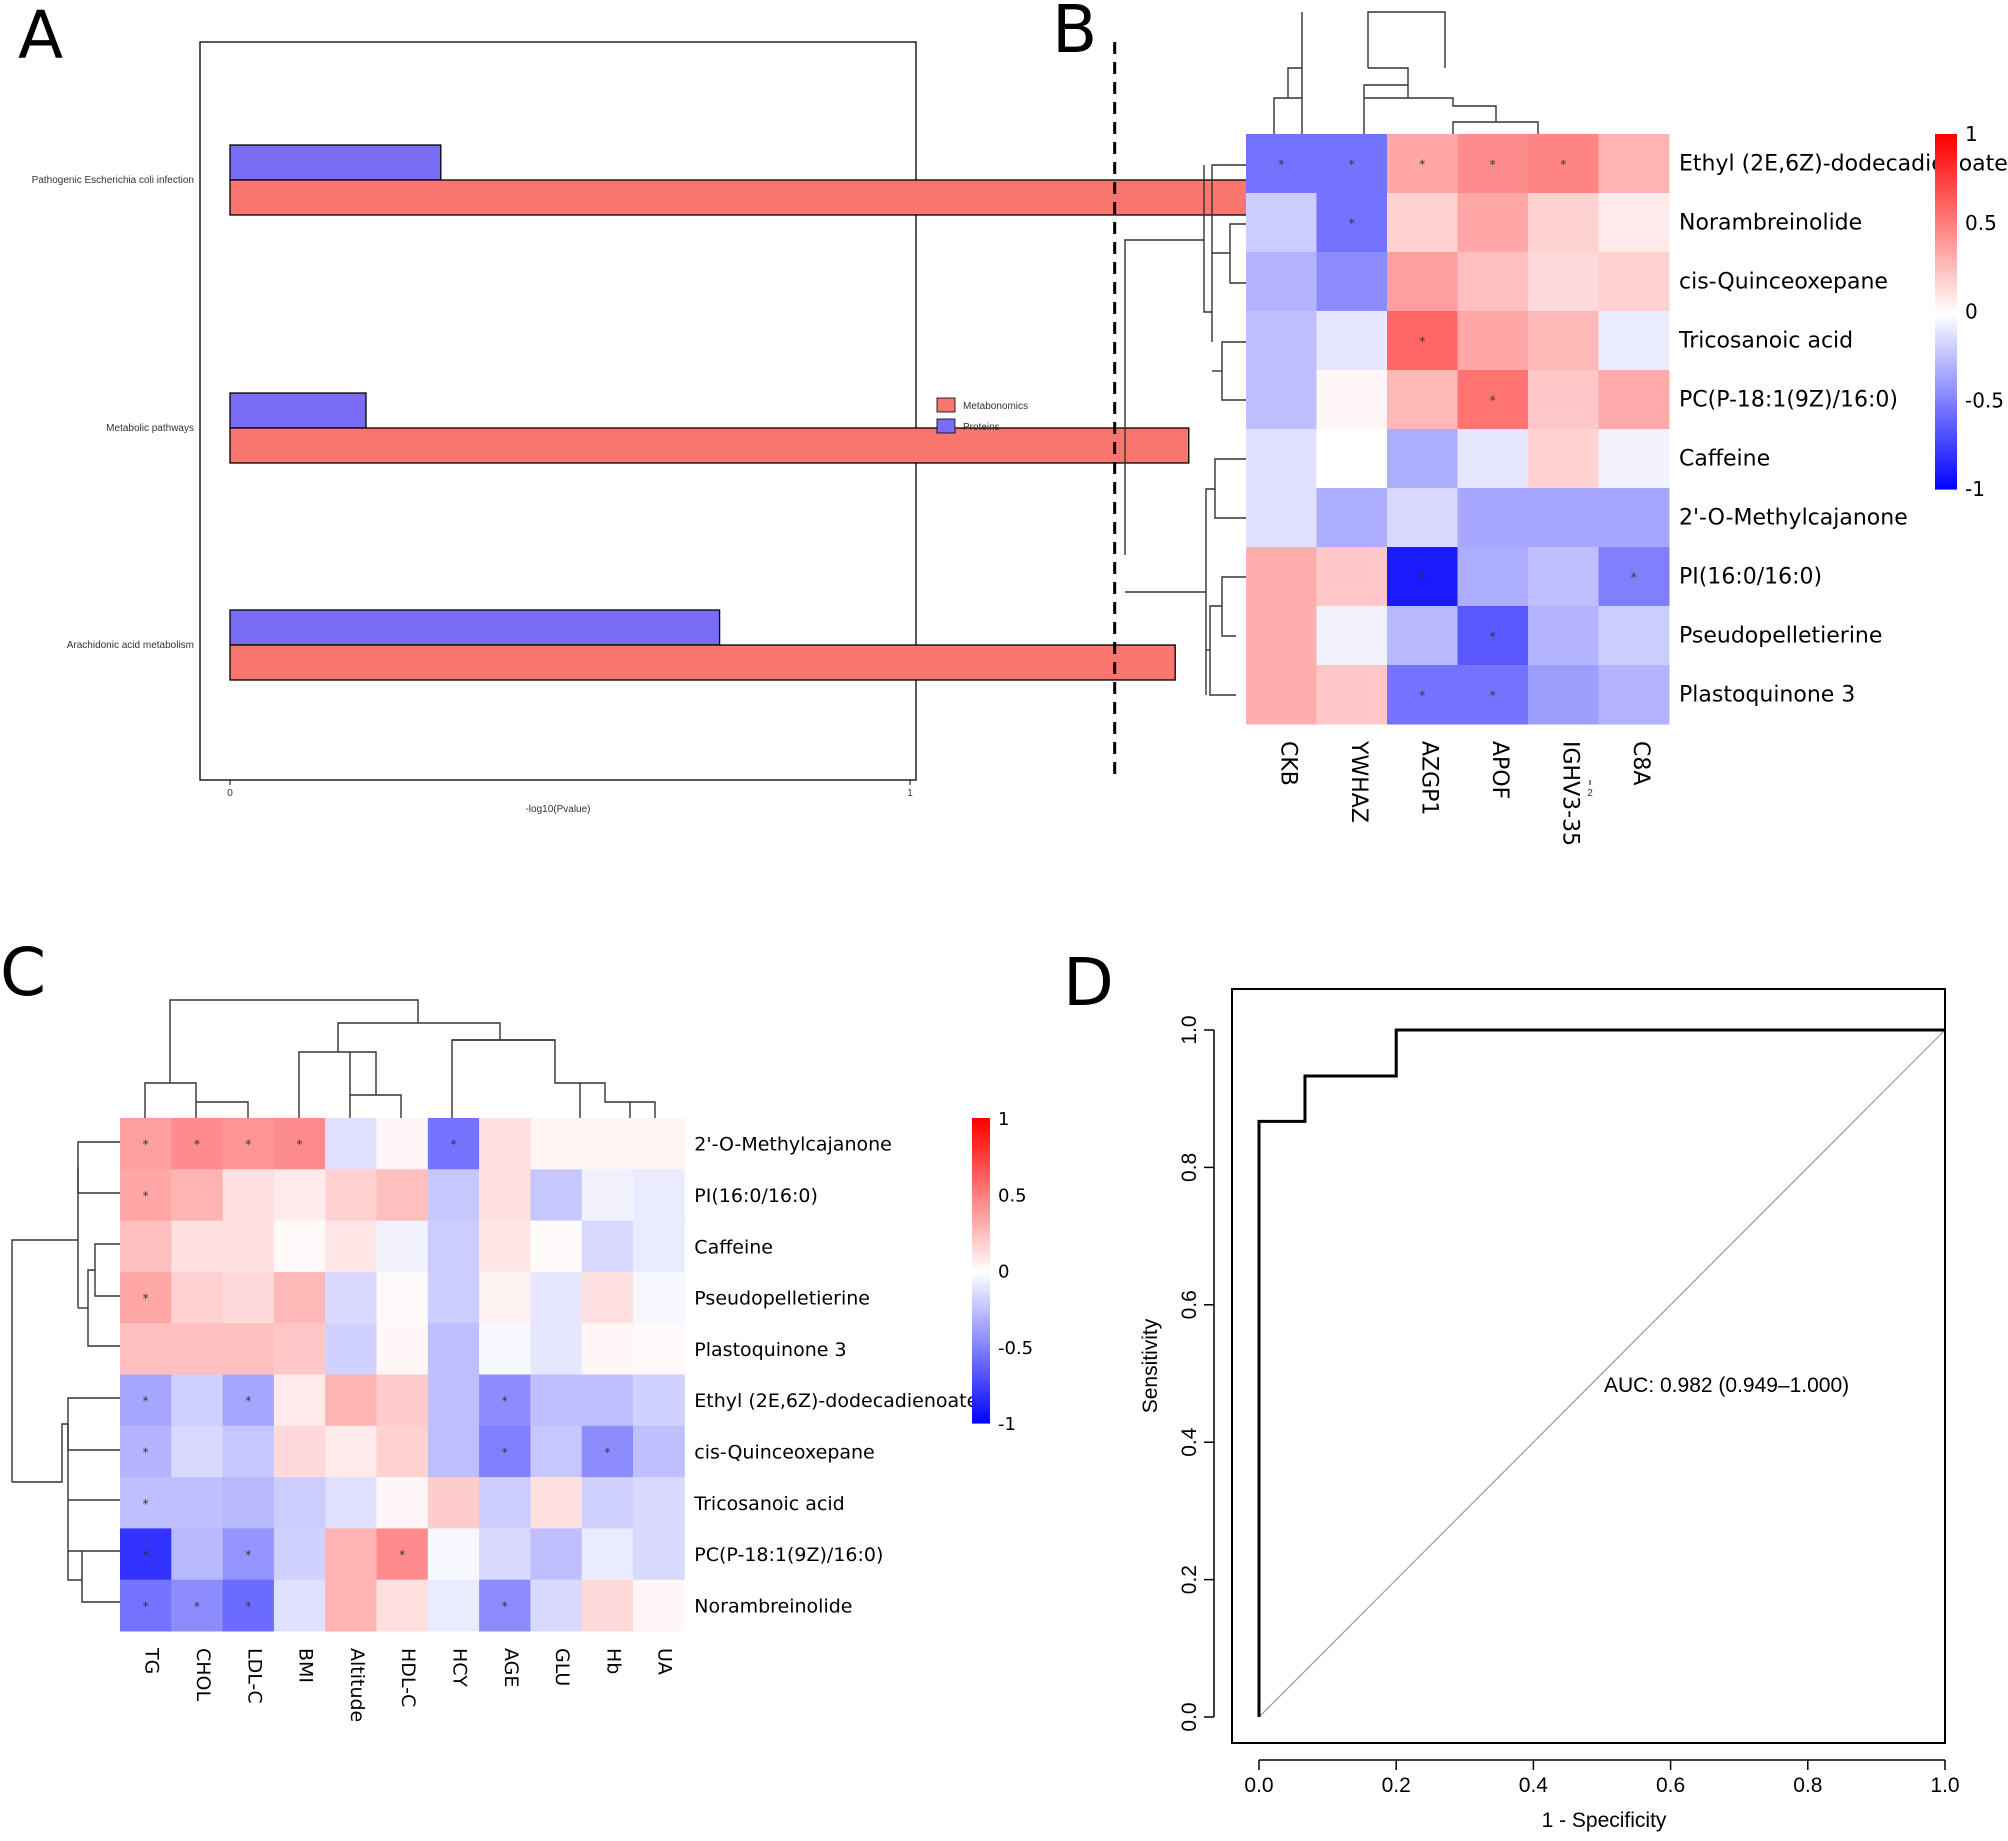  Describe the element at coordinates (1534, 1785) in the screenshot. I see `roc-xtick-label: 0.4` at that location.